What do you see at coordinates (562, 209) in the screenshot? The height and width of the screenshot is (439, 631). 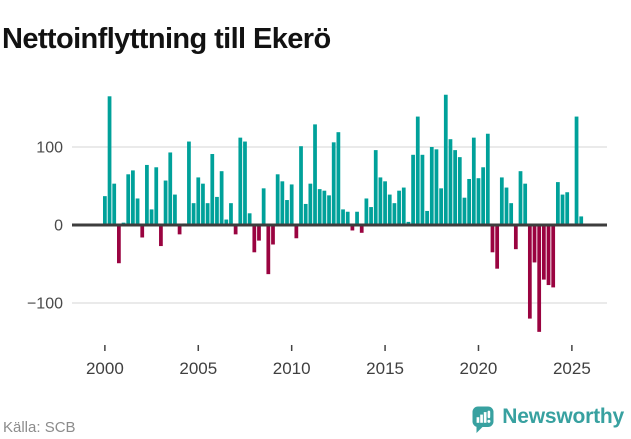 I see `bar-2024q3` at bounding box center [562, 209].